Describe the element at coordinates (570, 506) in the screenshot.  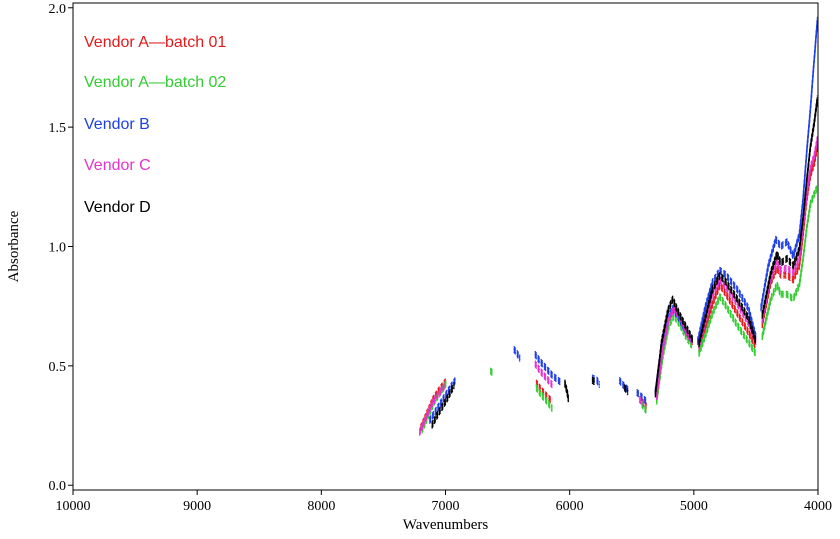
I see `x-tick-label: 6000` at that location.